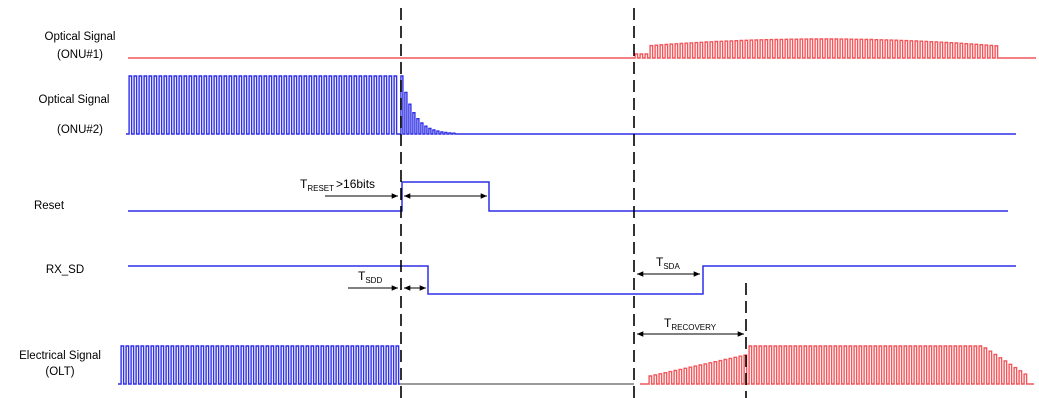 This screenshot has height=398, width=1039. I want to click on t-reset-annotation: TRESET >16bits, so click(393, 188).